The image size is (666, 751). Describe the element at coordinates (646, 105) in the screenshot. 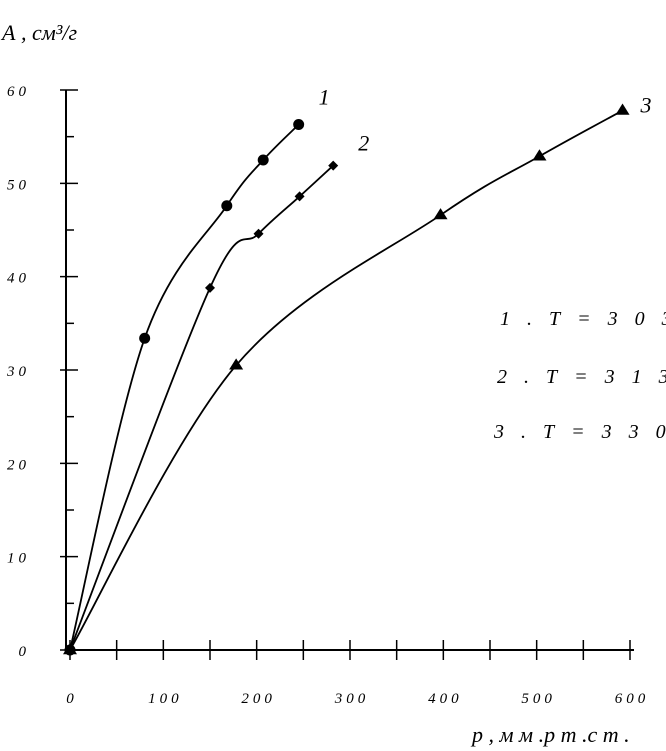

I see `series-label-3: 3` at that location.